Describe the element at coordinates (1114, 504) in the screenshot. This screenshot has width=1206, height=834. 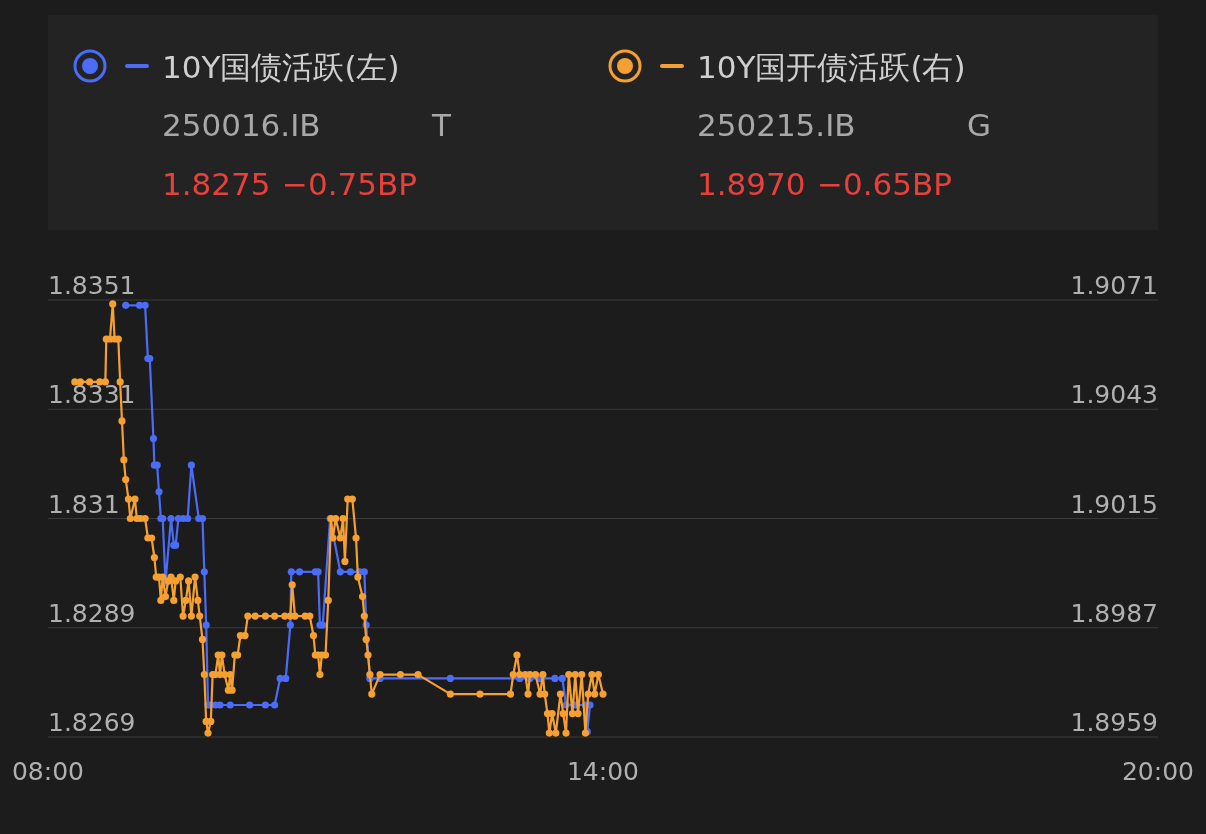
I see `y2-tick-label: 1.9015` at that location.